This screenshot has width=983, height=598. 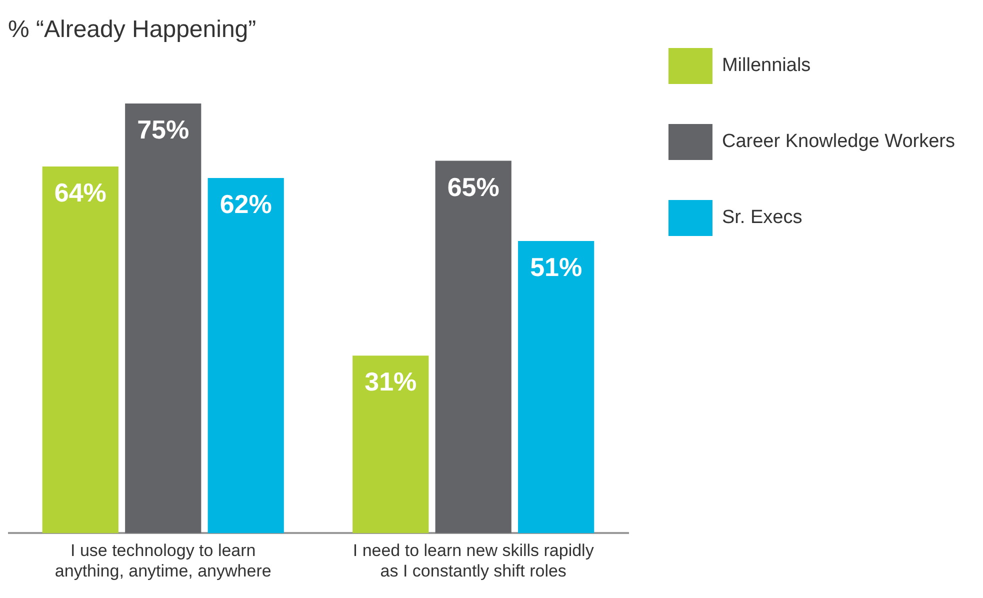 What do you see at coordinates (473, 560) in the screenshot?
I see `x-tick-label: I need to learn new skills rapidly as I constantly shift roles` at bounding box center [473, 560].